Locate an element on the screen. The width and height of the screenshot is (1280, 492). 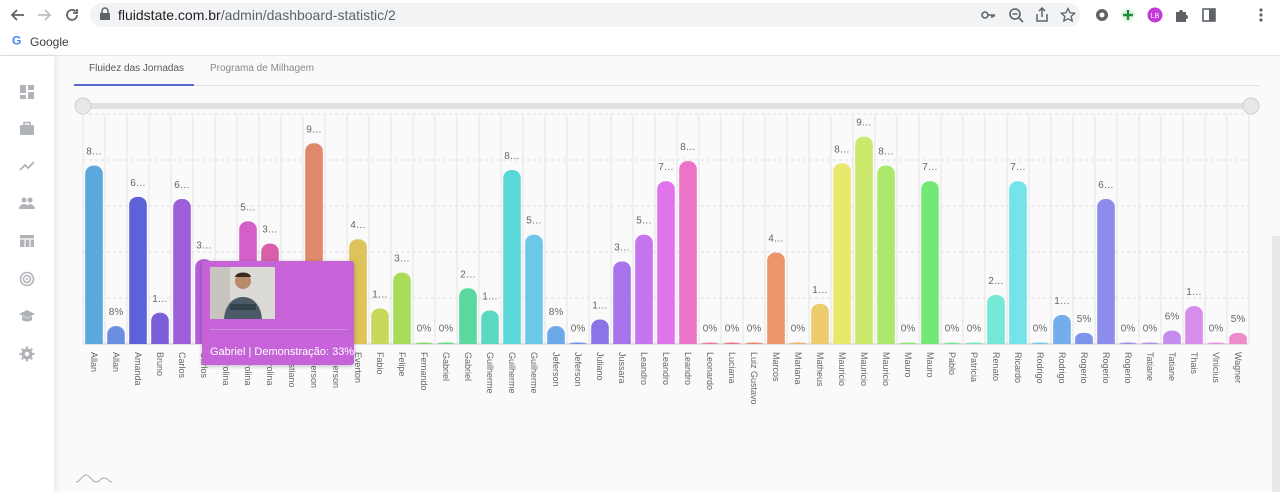
x-tick-label: Mariana is located at coordinates (798, 368).